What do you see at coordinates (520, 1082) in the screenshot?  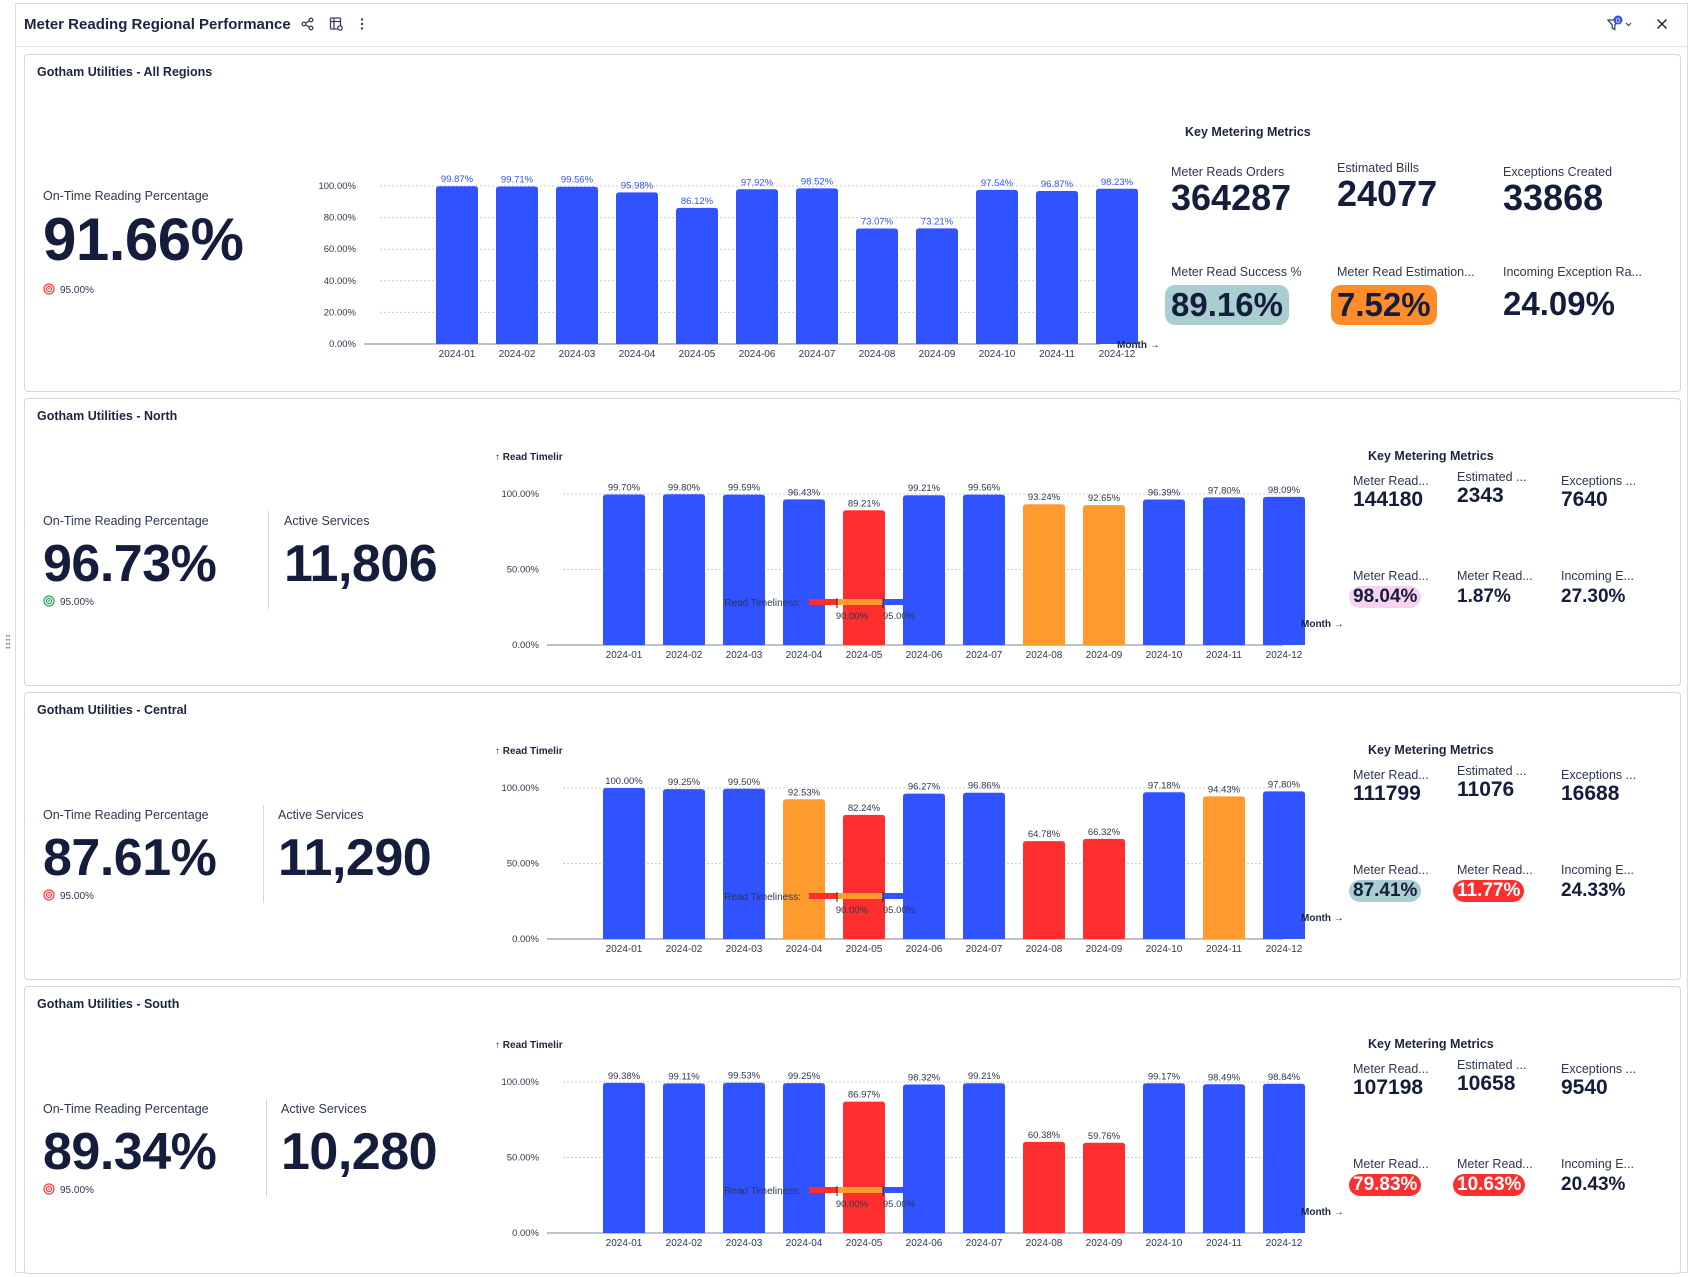 I see `y-tick-label: 100.00%` at bounding box center [520, 1082].